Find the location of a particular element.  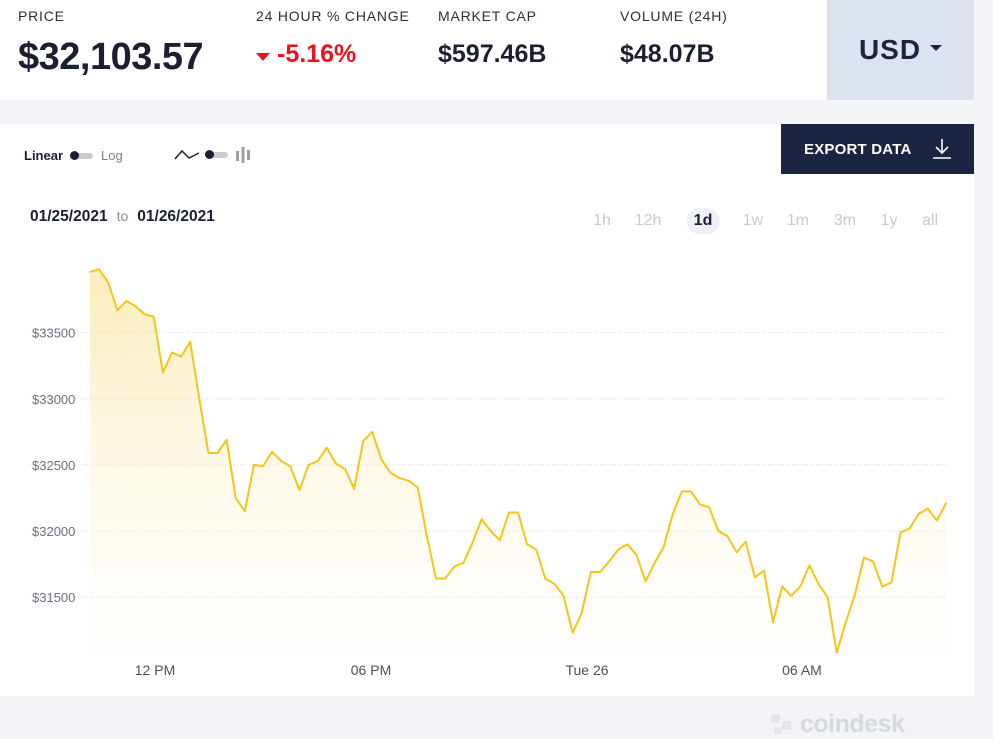

scale-toggle: Linear Log is located at coordinates (73, 155).